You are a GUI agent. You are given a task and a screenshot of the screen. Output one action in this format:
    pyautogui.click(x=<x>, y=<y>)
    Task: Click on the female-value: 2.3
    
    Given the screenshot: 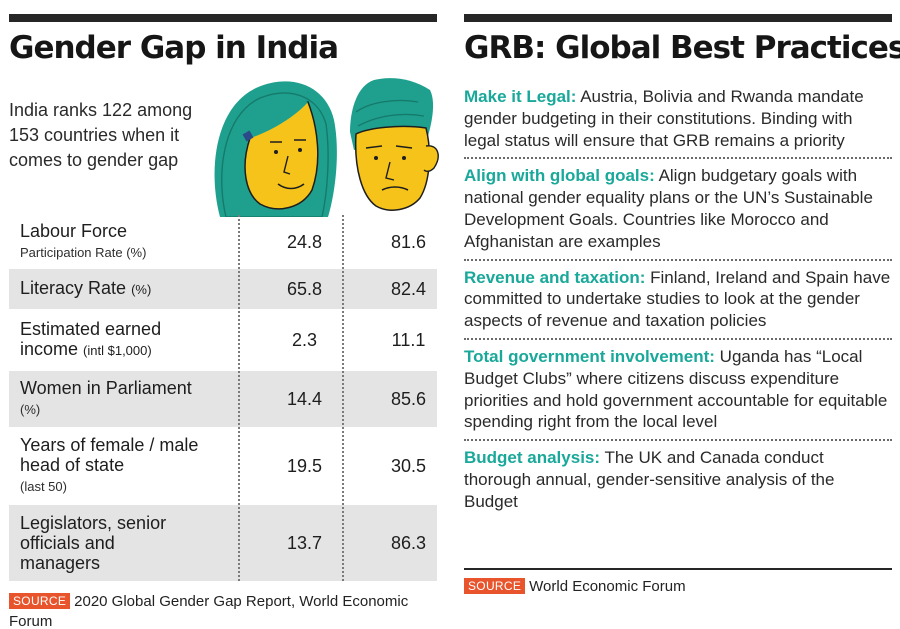 What is the action you would take?
    pyautogui.click(x=304, y=339)
    